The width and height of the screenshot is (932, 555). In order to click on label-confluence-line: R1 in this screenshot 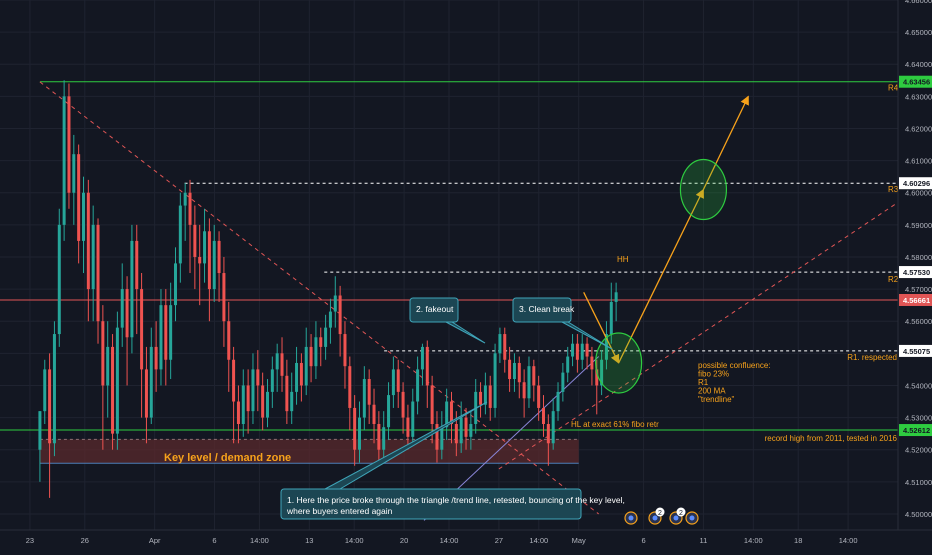, I will do `click(703, 382)`.